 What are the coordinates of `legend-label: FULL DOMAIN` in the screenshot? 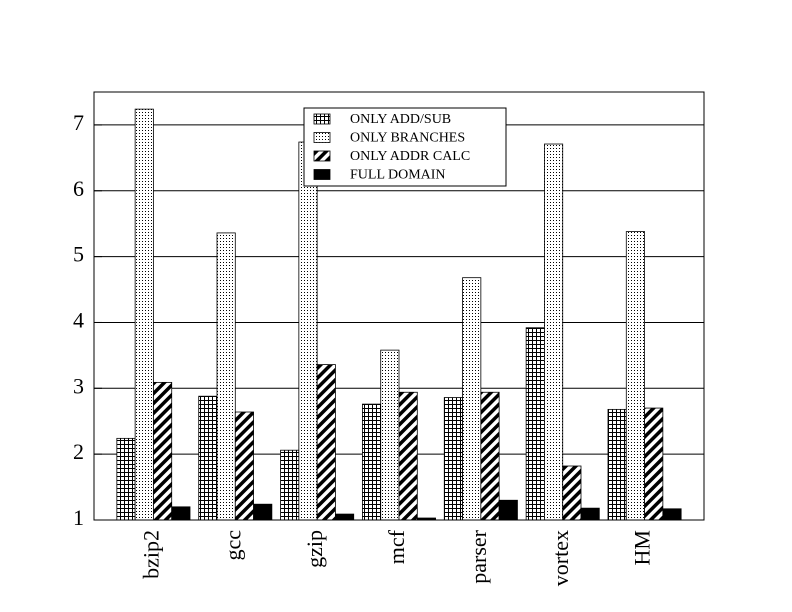 It's located at (398, 175).